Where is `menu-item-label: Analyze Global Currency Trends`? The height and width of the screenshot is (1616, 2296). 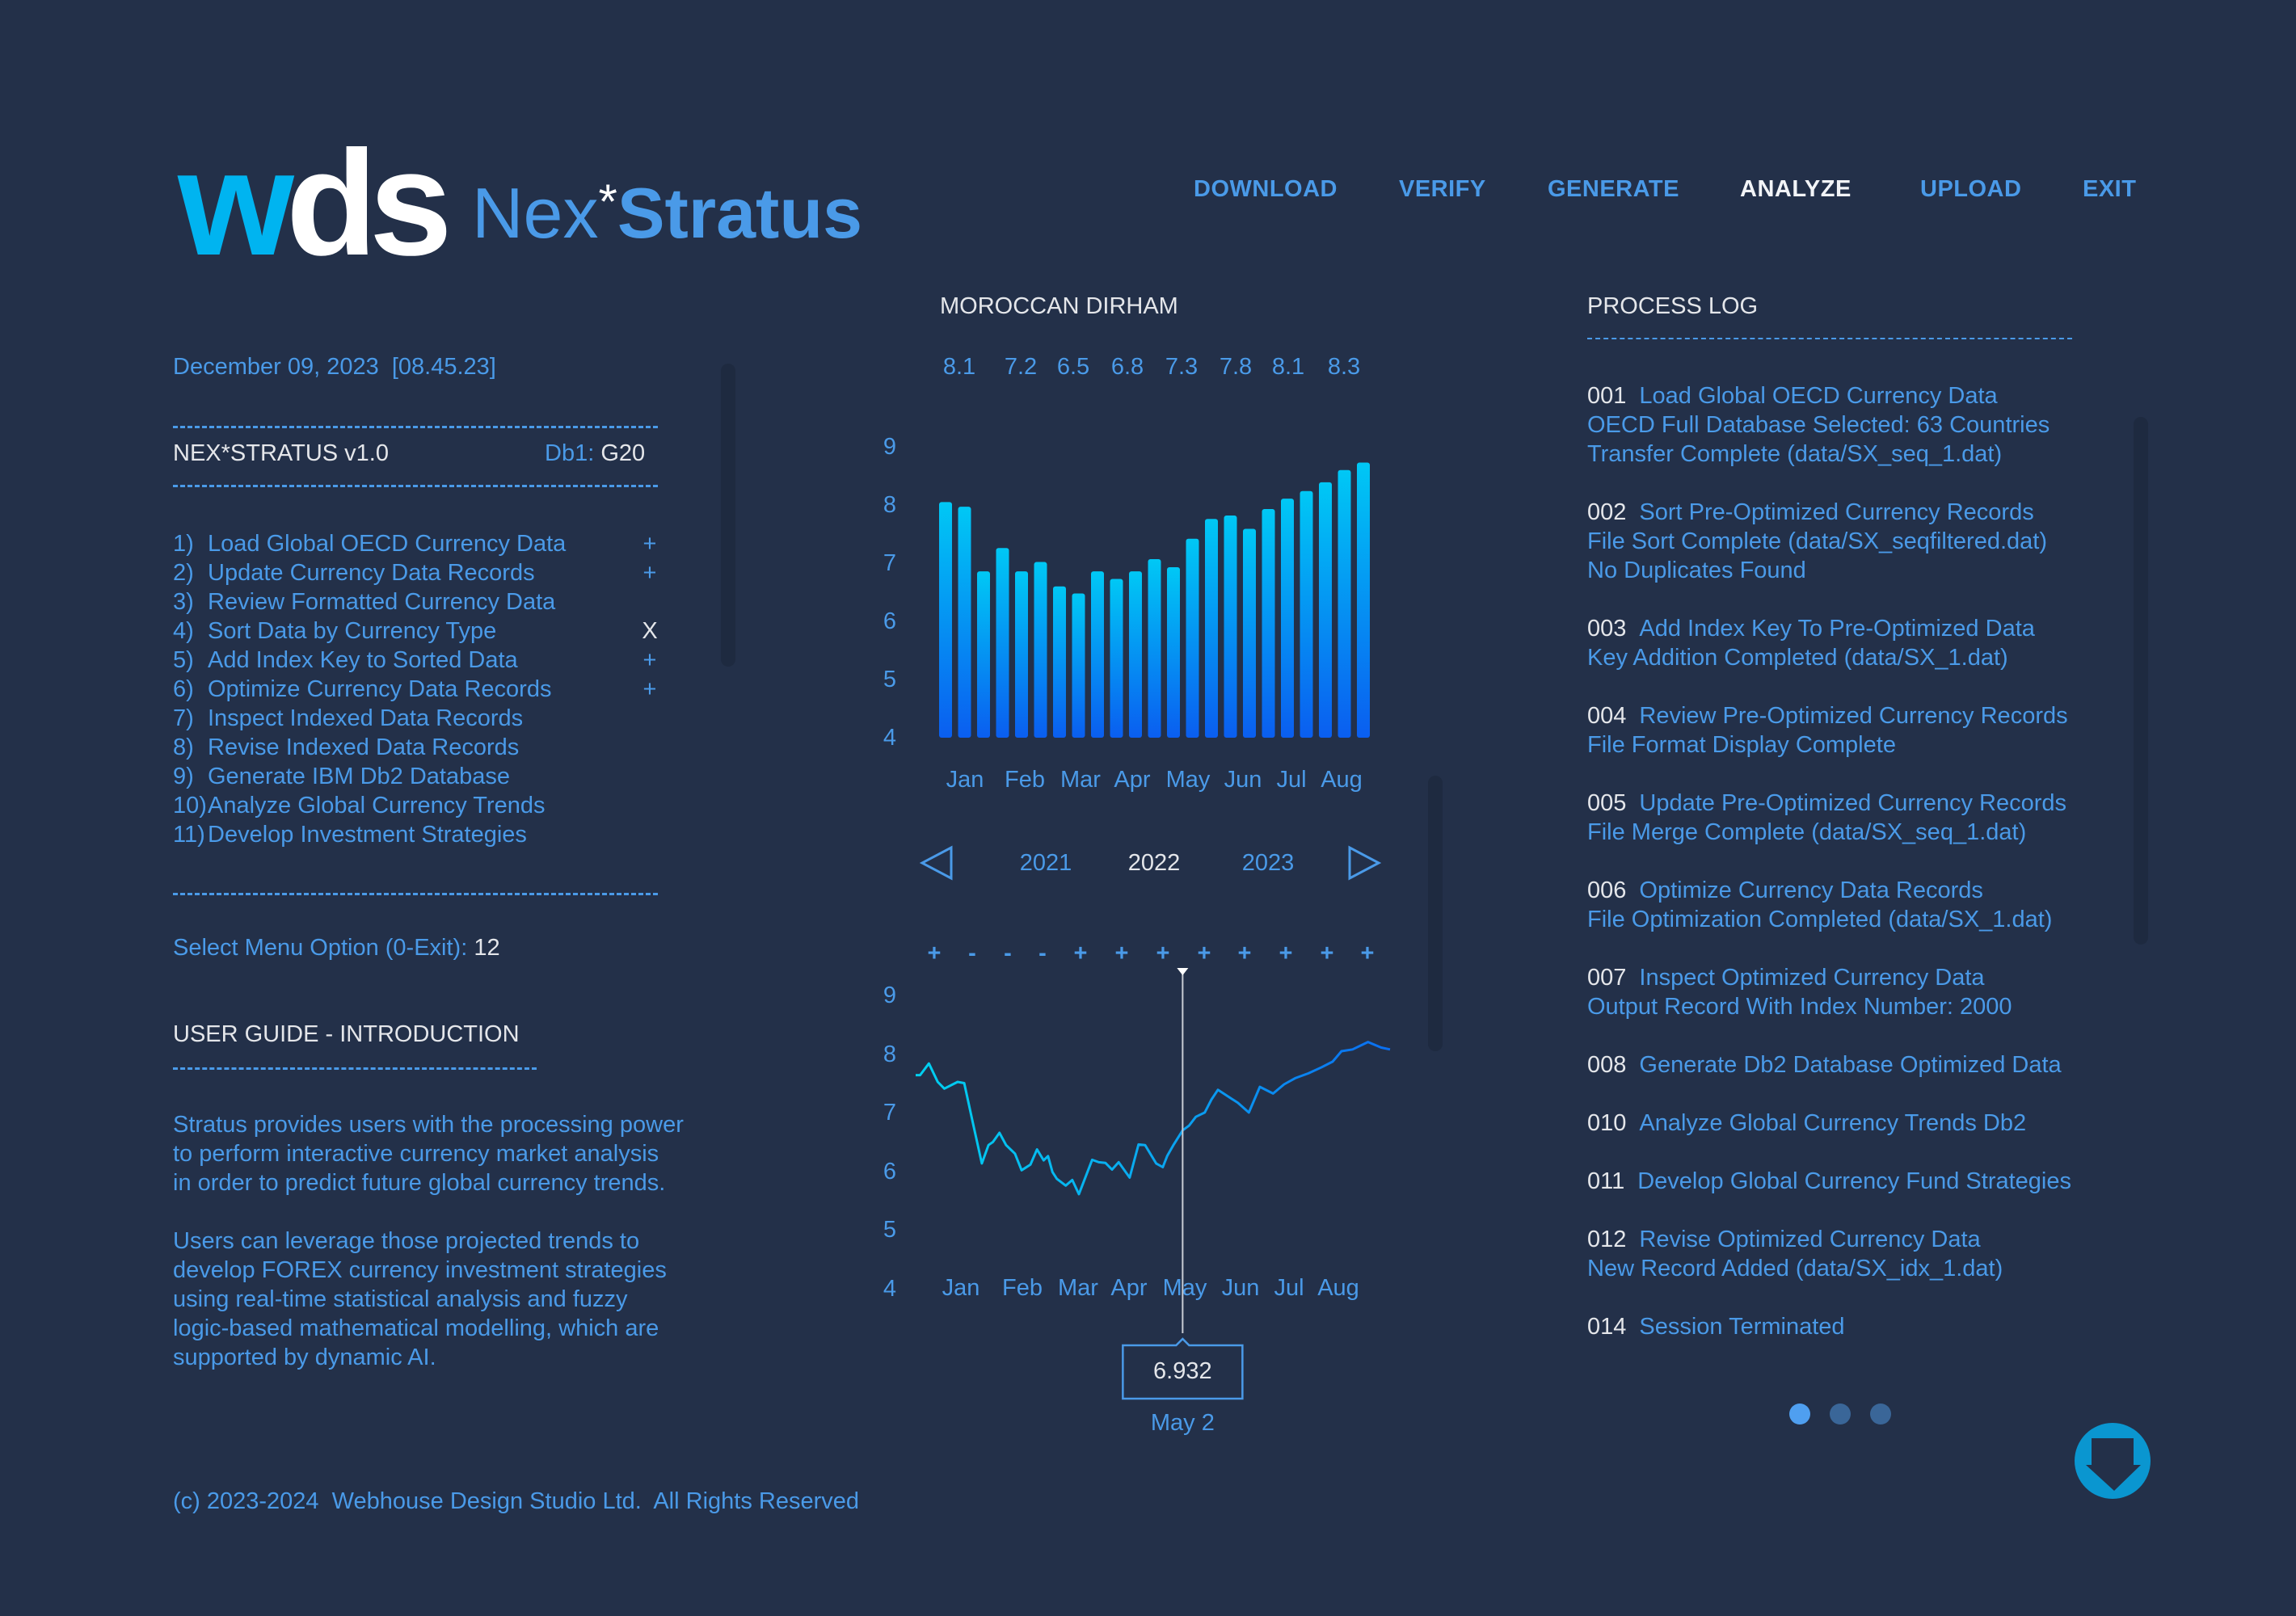 menu-item-label: Analyze Global Currency Trends is located at coordinates (377, 806).